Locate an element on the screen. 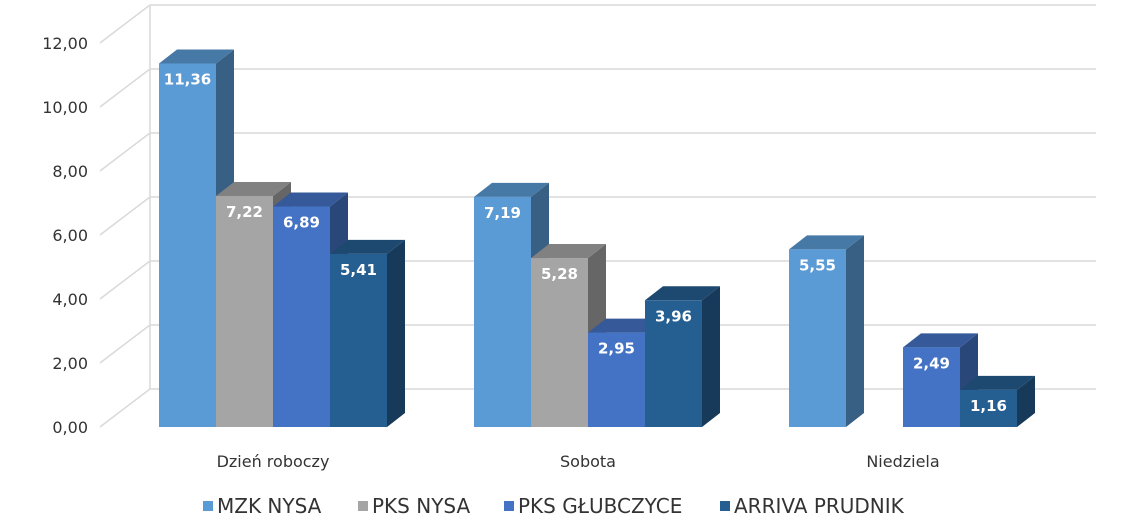 The image size is (1132, 532). legend-label: MZK NYSA is located at coordinates (269, 506).